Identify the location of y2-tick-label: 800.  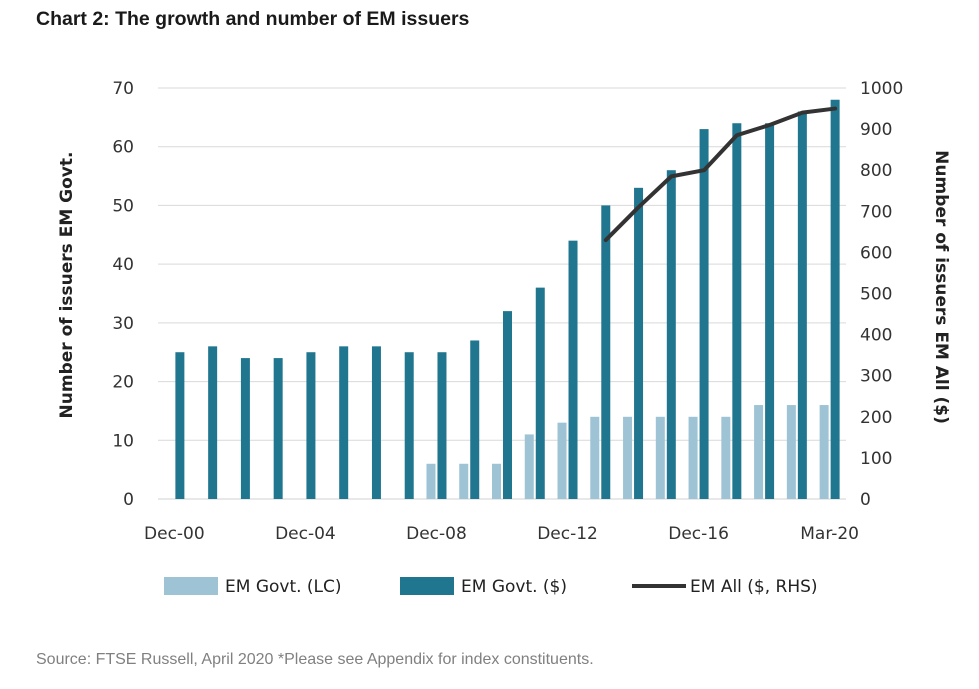
(876, 171).